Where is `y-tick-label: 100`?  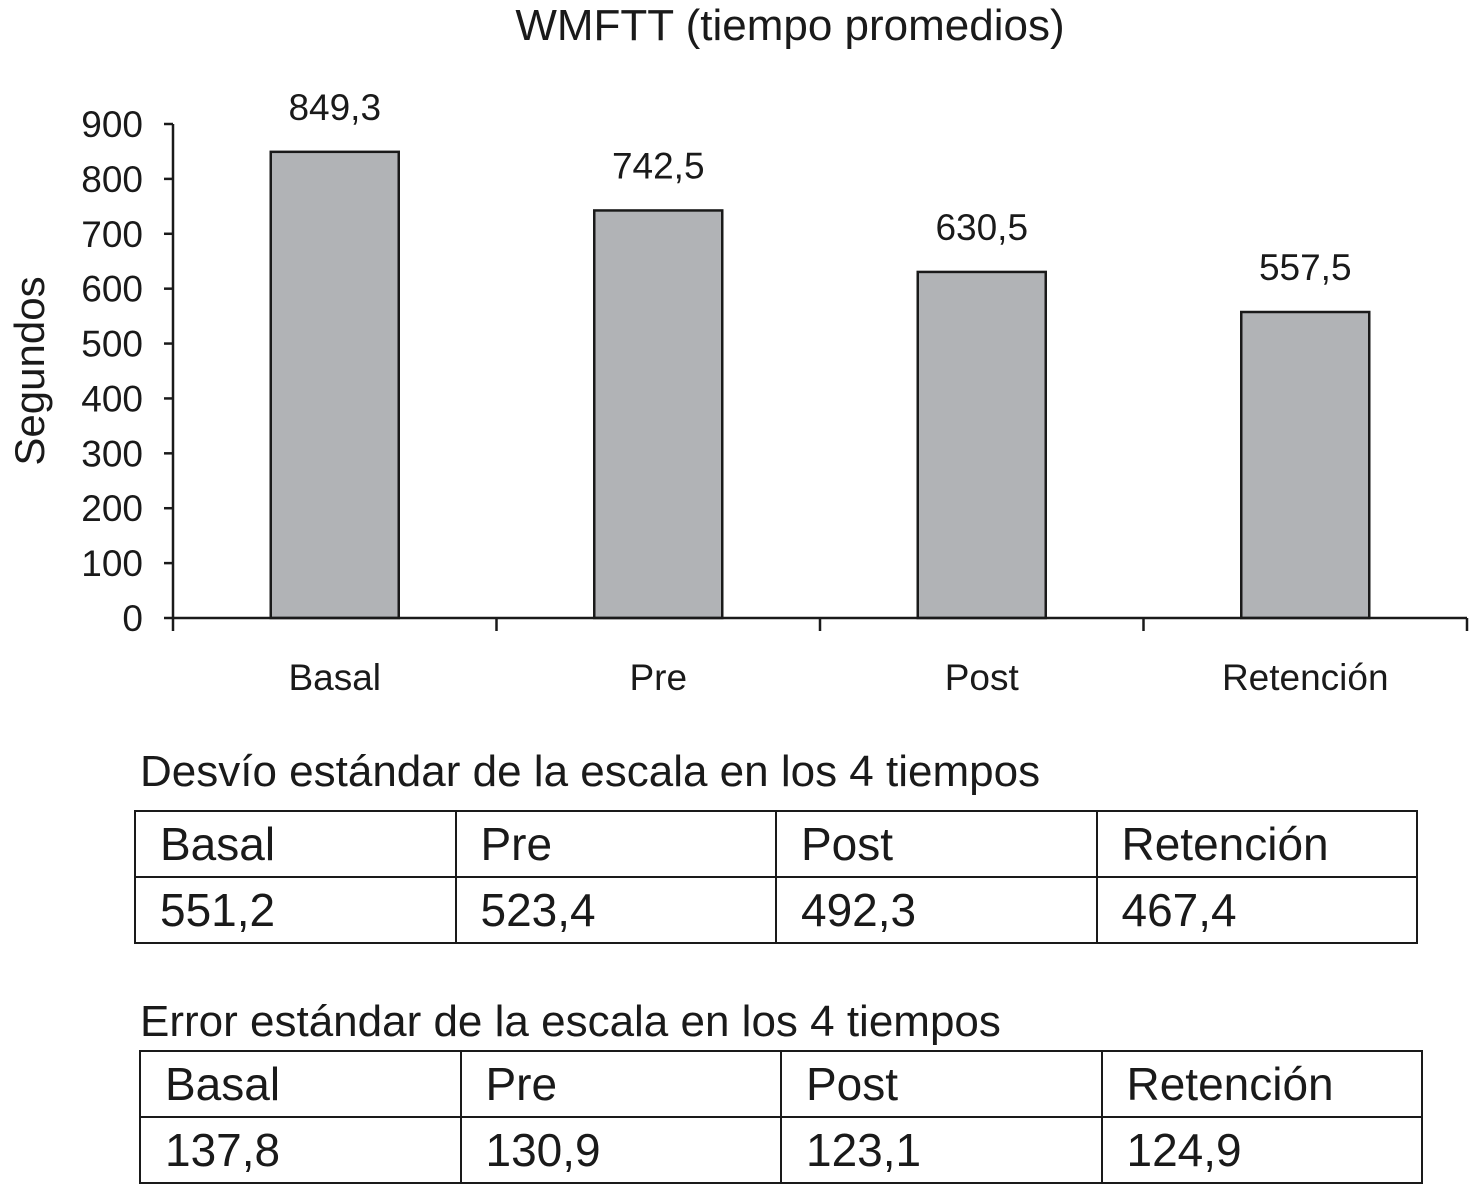 y-tick-label: 100 is located at coordinates (112, 563).